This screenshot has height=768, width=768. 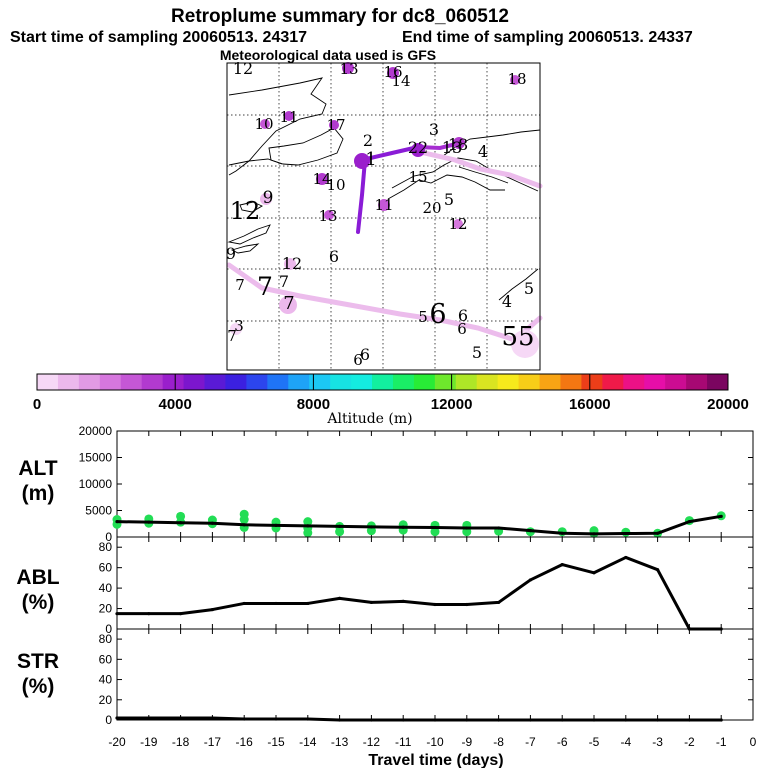 What do you see at coordinates (435, 674) in the screenshot?
I see `panel-frame` at bounding box center [435, 674].